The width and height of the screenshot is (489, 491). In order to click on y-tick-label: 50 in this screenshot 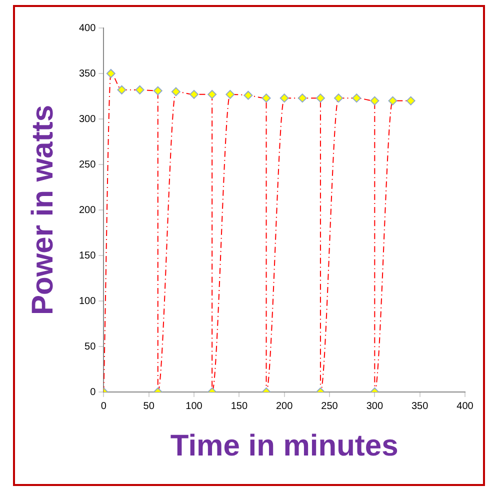, I will do `click(90, 346)`.